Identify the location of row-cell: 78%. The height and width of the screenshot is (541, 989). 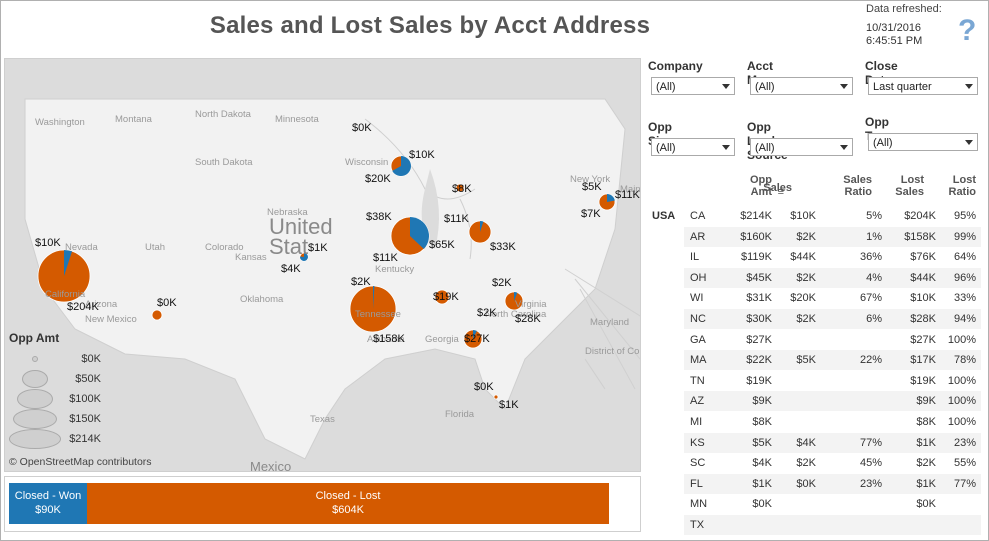
(964, 360).